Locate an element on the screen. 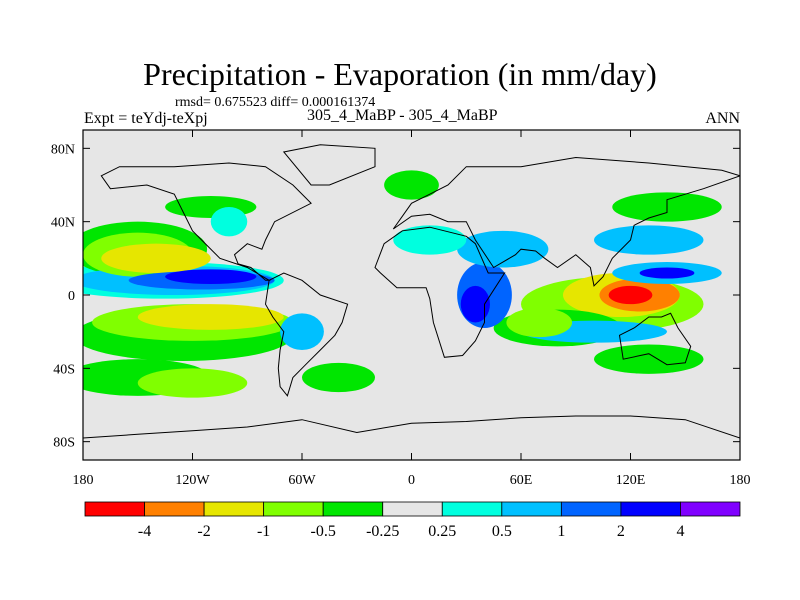 This screenshot has width=800, height=600. season-label: ANN is located at coordinates (722, 118).